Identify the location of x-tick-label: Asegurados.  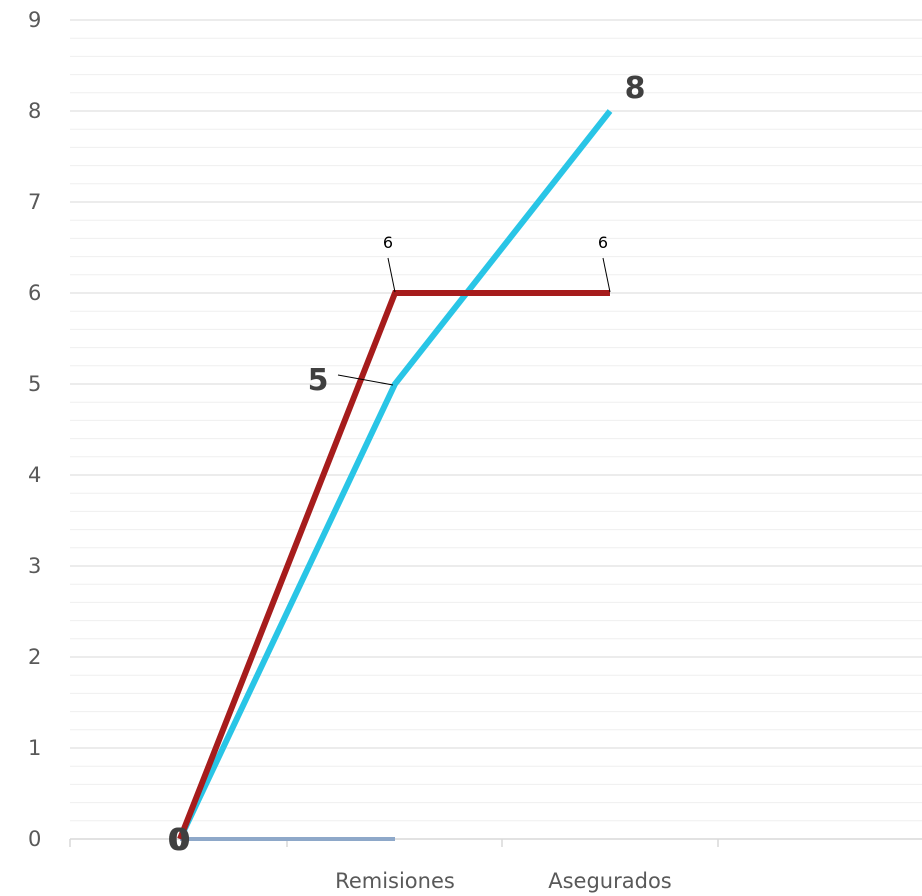
(610, 881).